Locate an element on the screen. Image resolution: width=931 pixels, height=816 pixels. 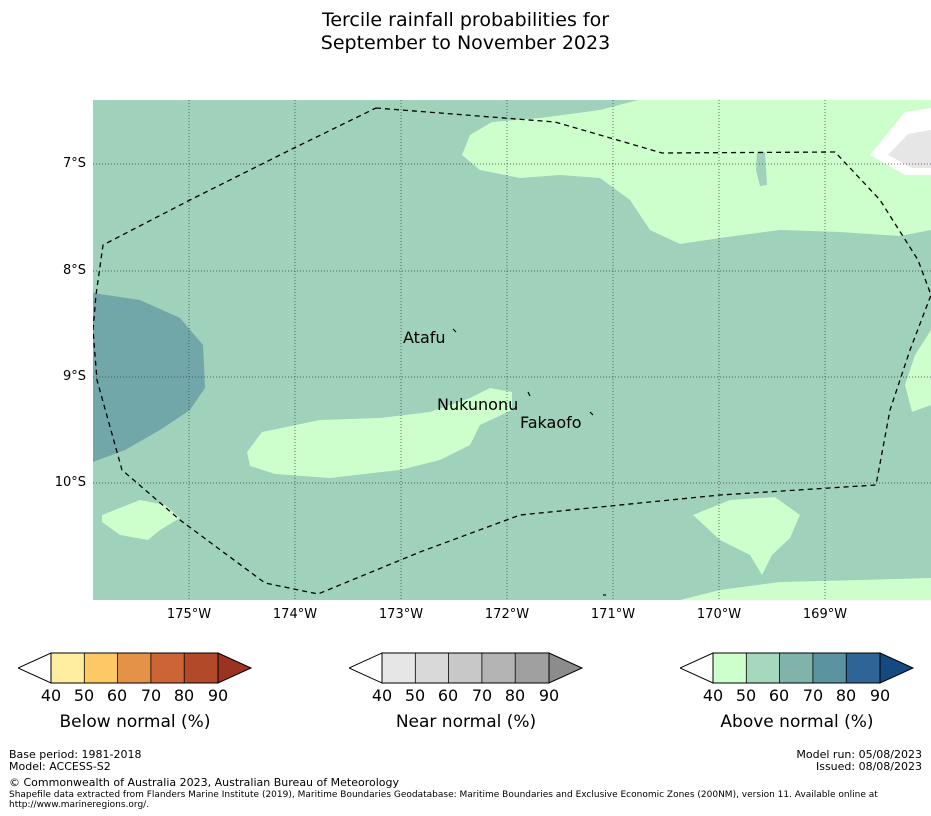
place-label-nukunonu: Nukunonu is located at coordinates (478, 404).